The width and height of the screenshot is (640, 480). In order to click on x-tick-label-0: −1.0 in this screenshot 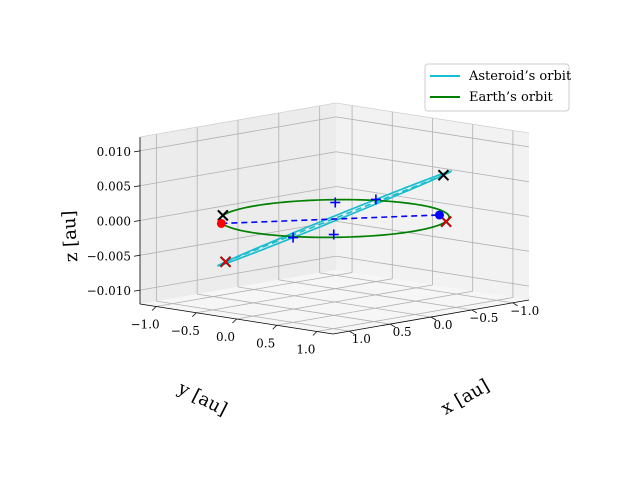, I will do `click(145, 325)`.